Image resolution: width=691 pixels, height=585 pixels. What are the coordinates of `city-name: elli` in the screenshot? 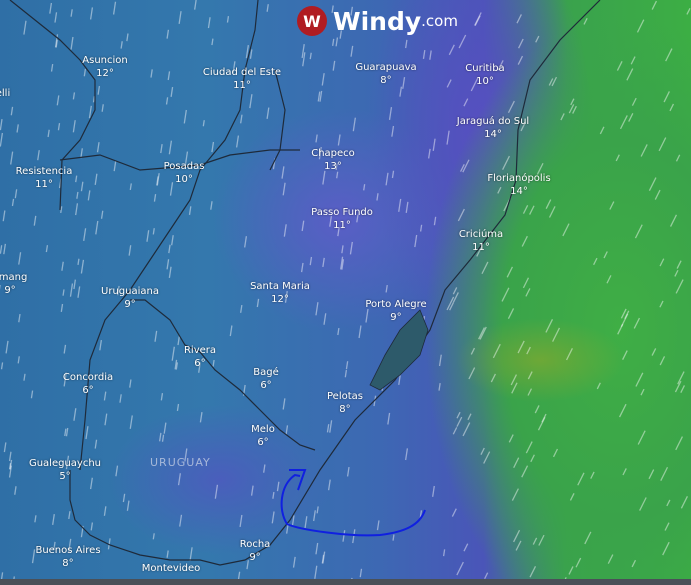 It's located at (5, 93).